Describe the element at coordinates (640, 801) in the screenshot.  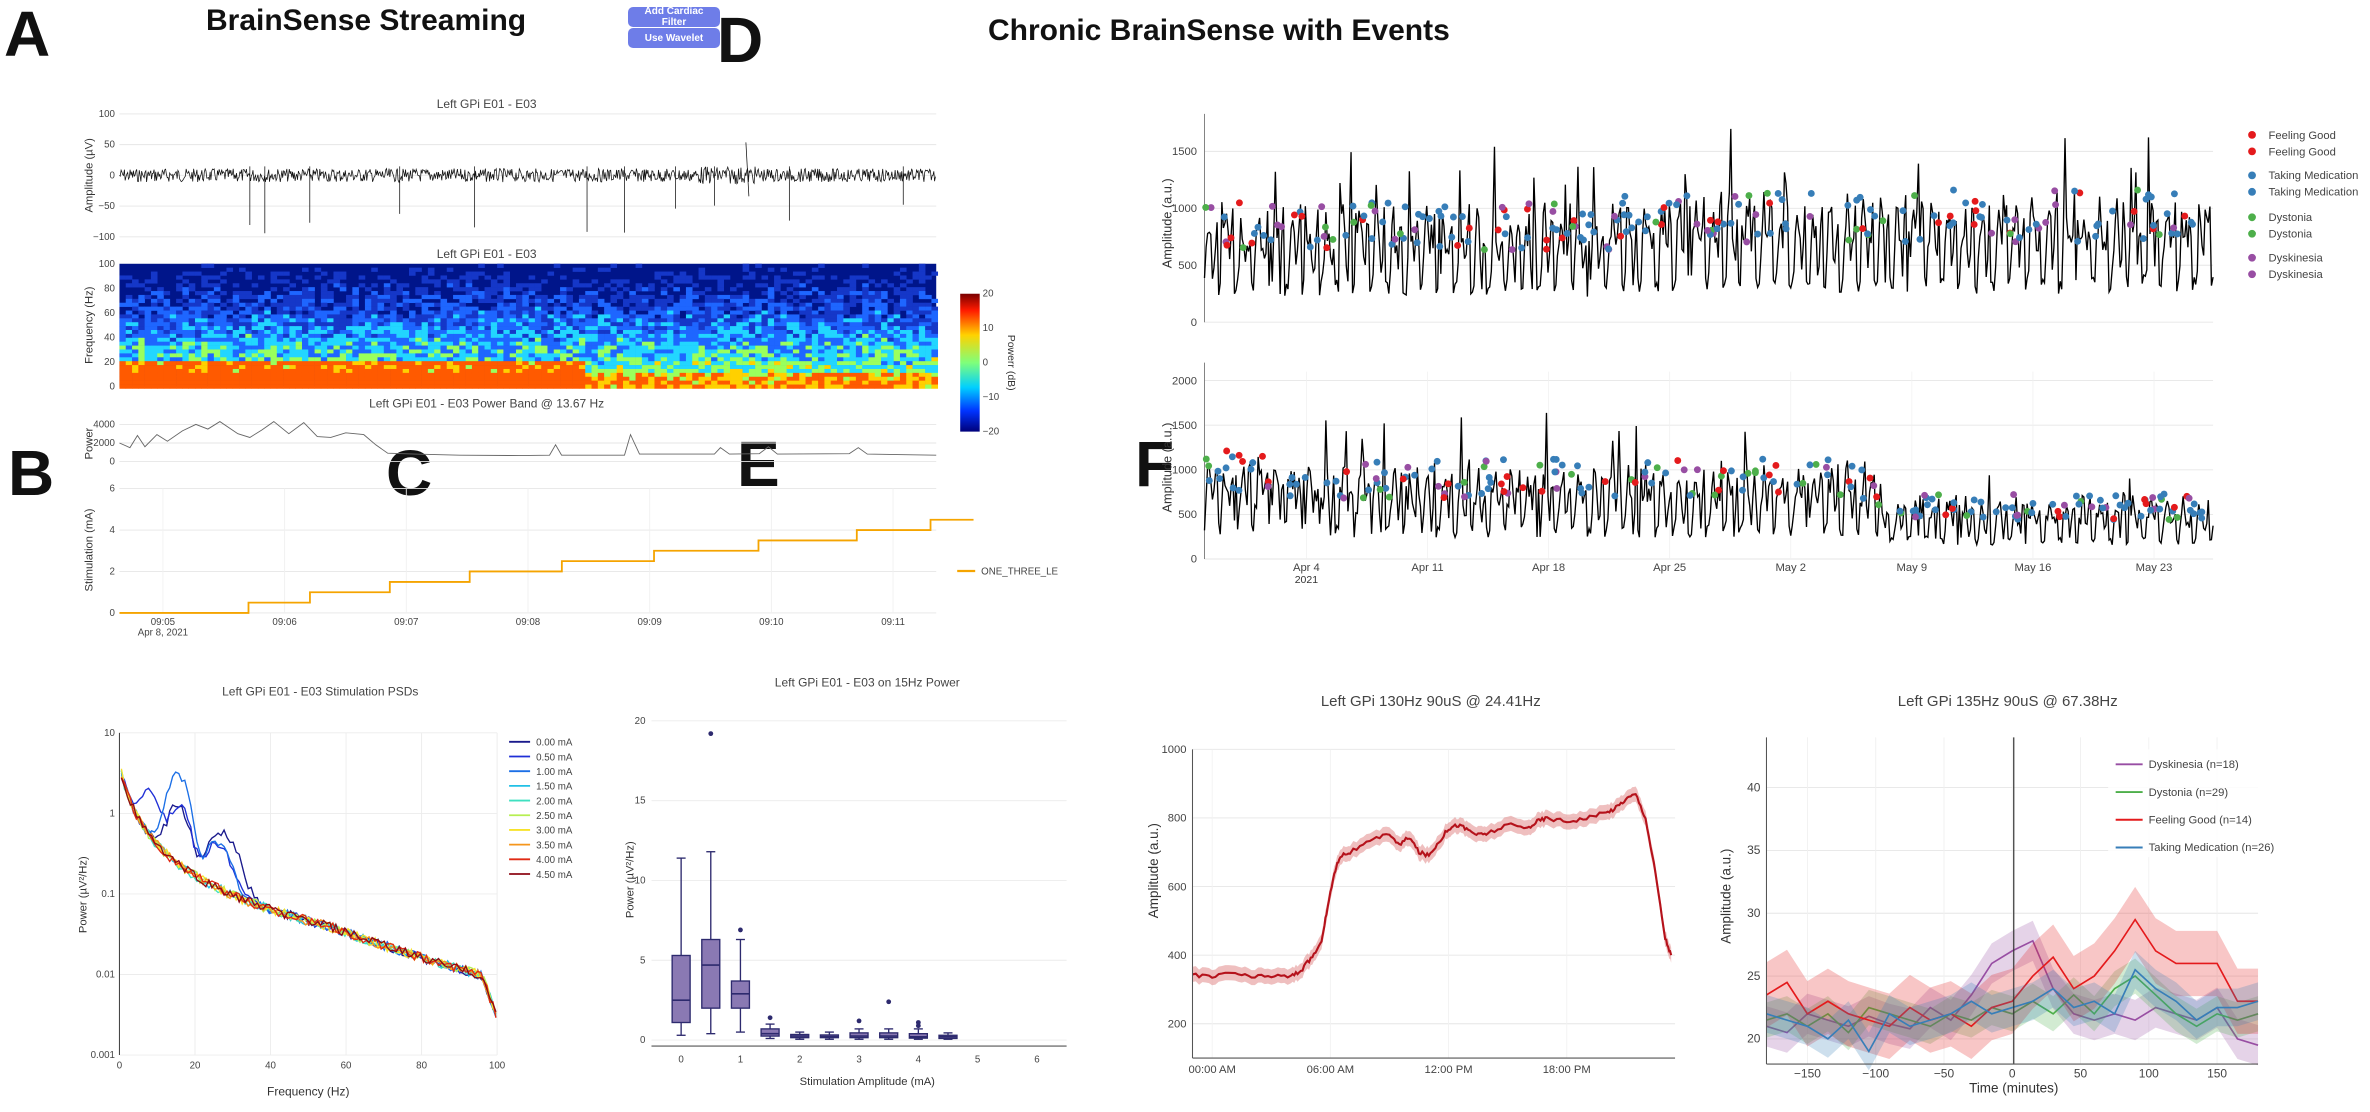
I see `chart-c-ytick-label: 15` at that location.